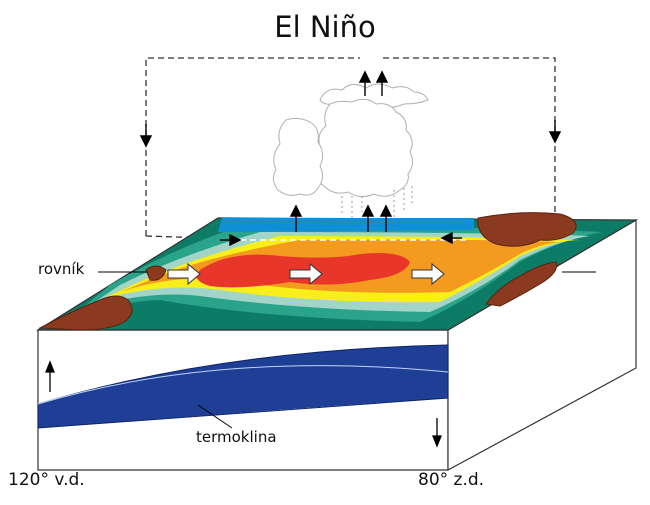 This screenshot has height=505, width=650. What do you see at coordinates (364, 148) in the screenshot?
I see `main-cloud` at bounding box center [364, 148].